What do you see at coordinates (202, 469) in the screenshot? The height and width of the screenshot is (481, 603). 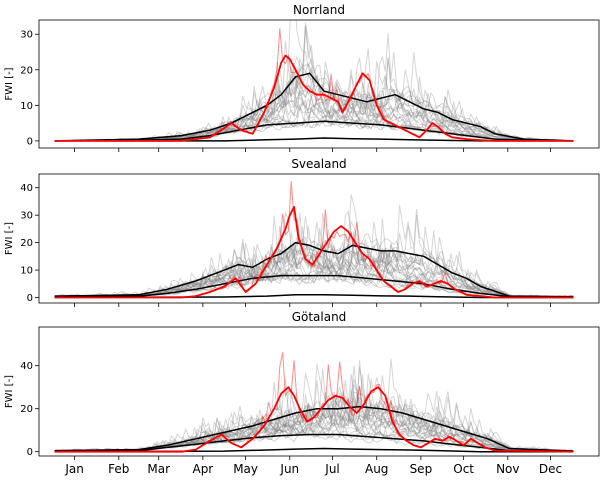 I see `x-tick-label: Apr` at bounding box center [202, 469].